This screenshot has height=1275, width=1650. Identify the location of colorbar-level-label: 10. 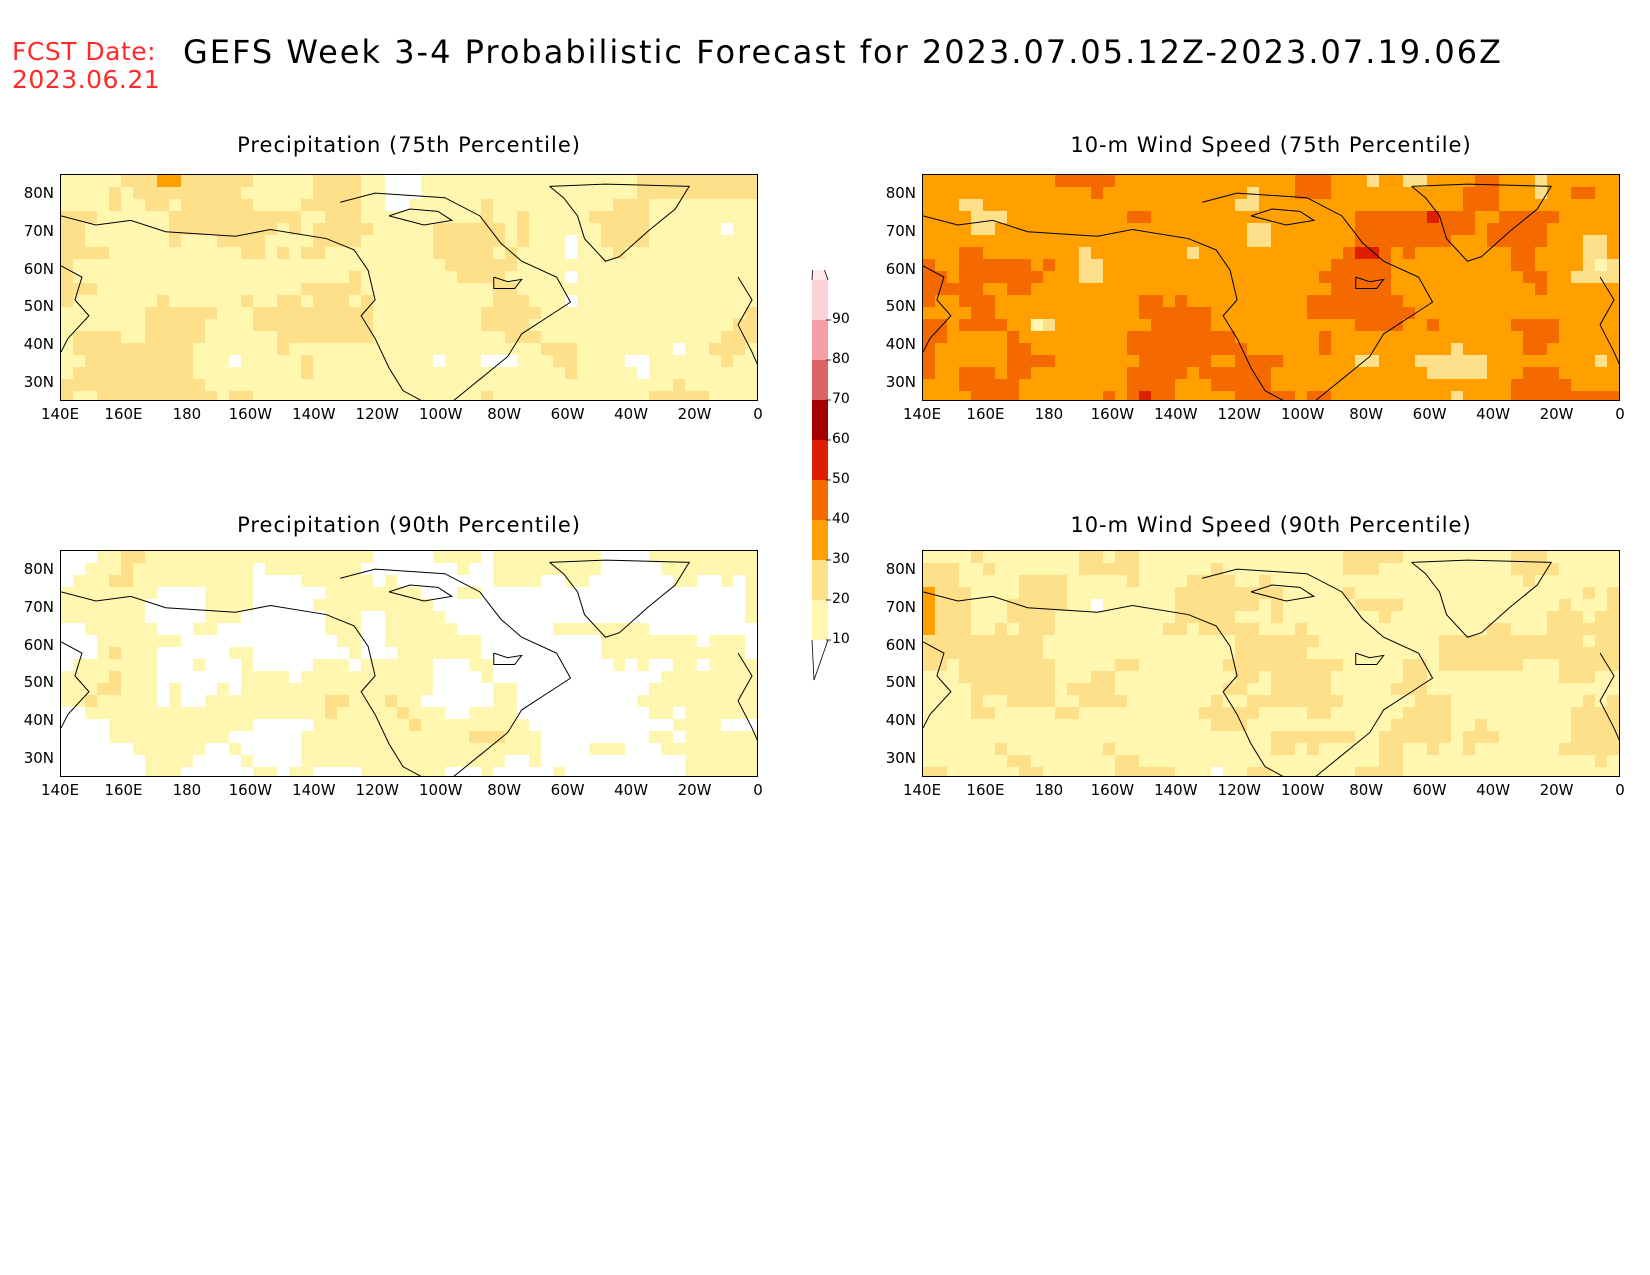
(841, 639).